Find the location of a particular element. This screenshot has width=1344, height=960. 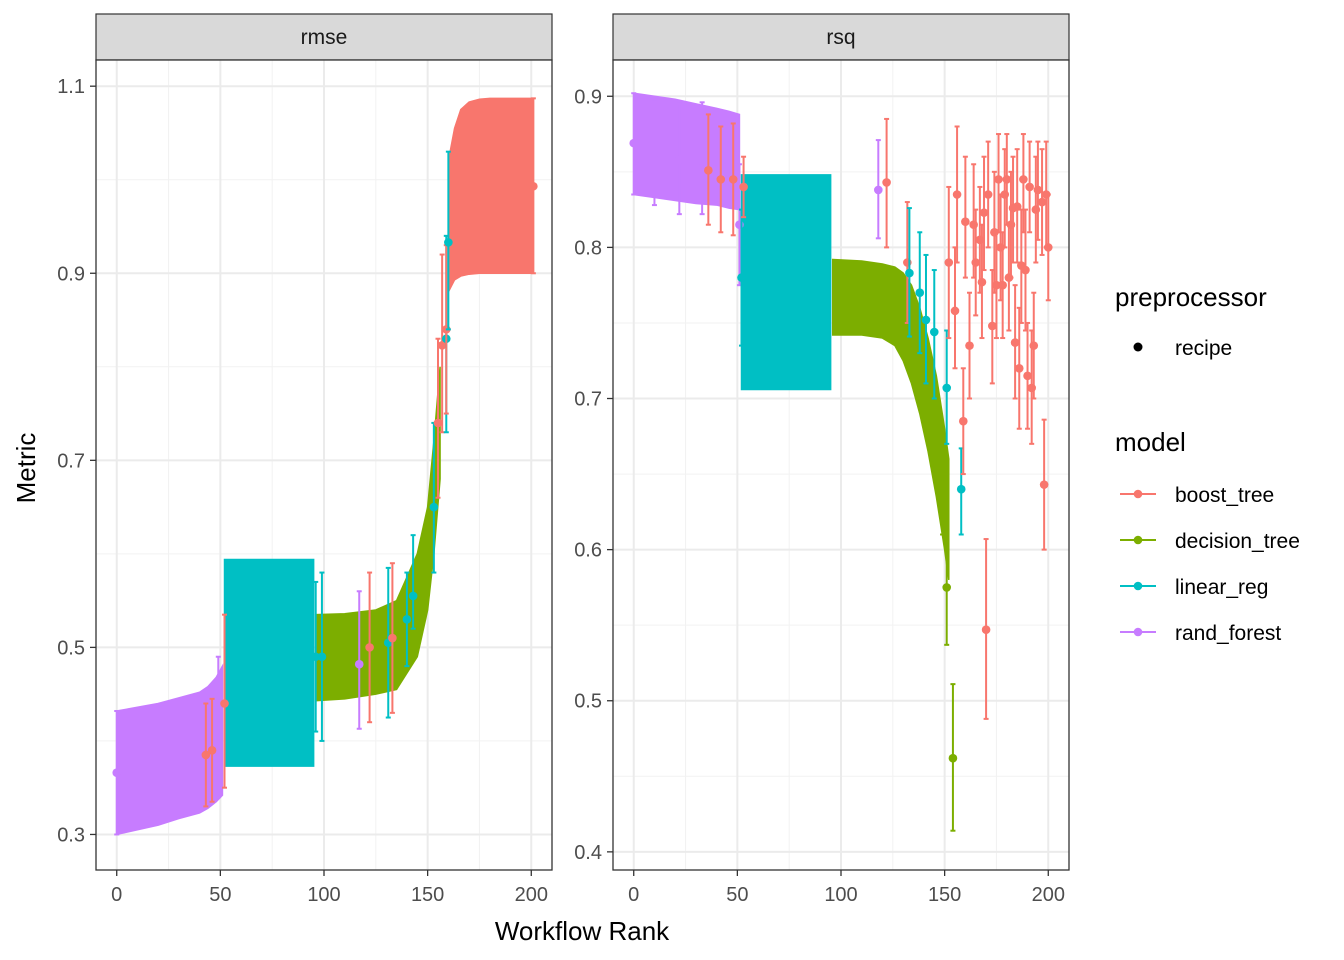

y-axis-title: Metric is located at coordinates (26, 468).